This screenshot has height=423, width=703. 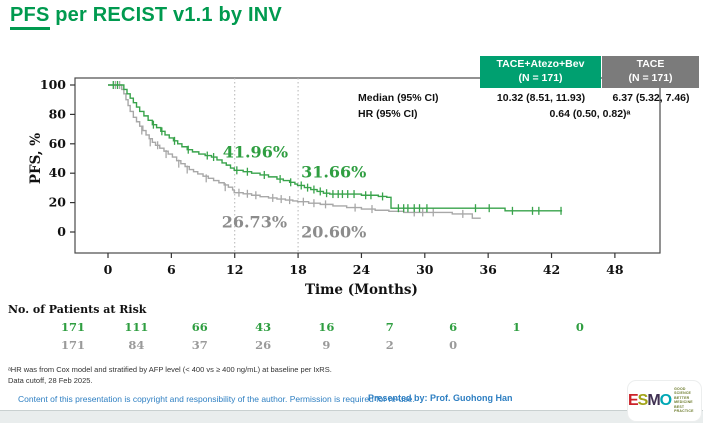 What do you see at coordinates (255, 151) in the screenshot?
I see `landmark-label: 41.96%` at bounding box center [255, 151].